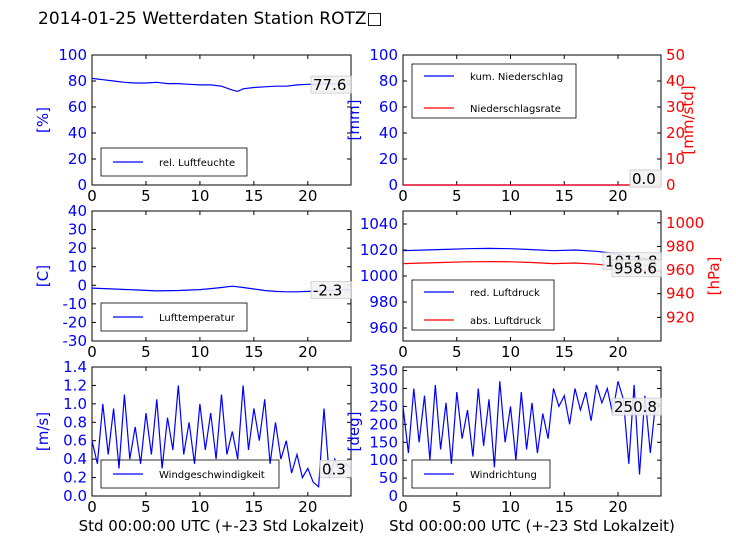 The image size is (736, 552). What do you see at coordinates (327, 291) in the screenshot?
I see `last-value-label: -2.3` at bounding box center [327, 291].